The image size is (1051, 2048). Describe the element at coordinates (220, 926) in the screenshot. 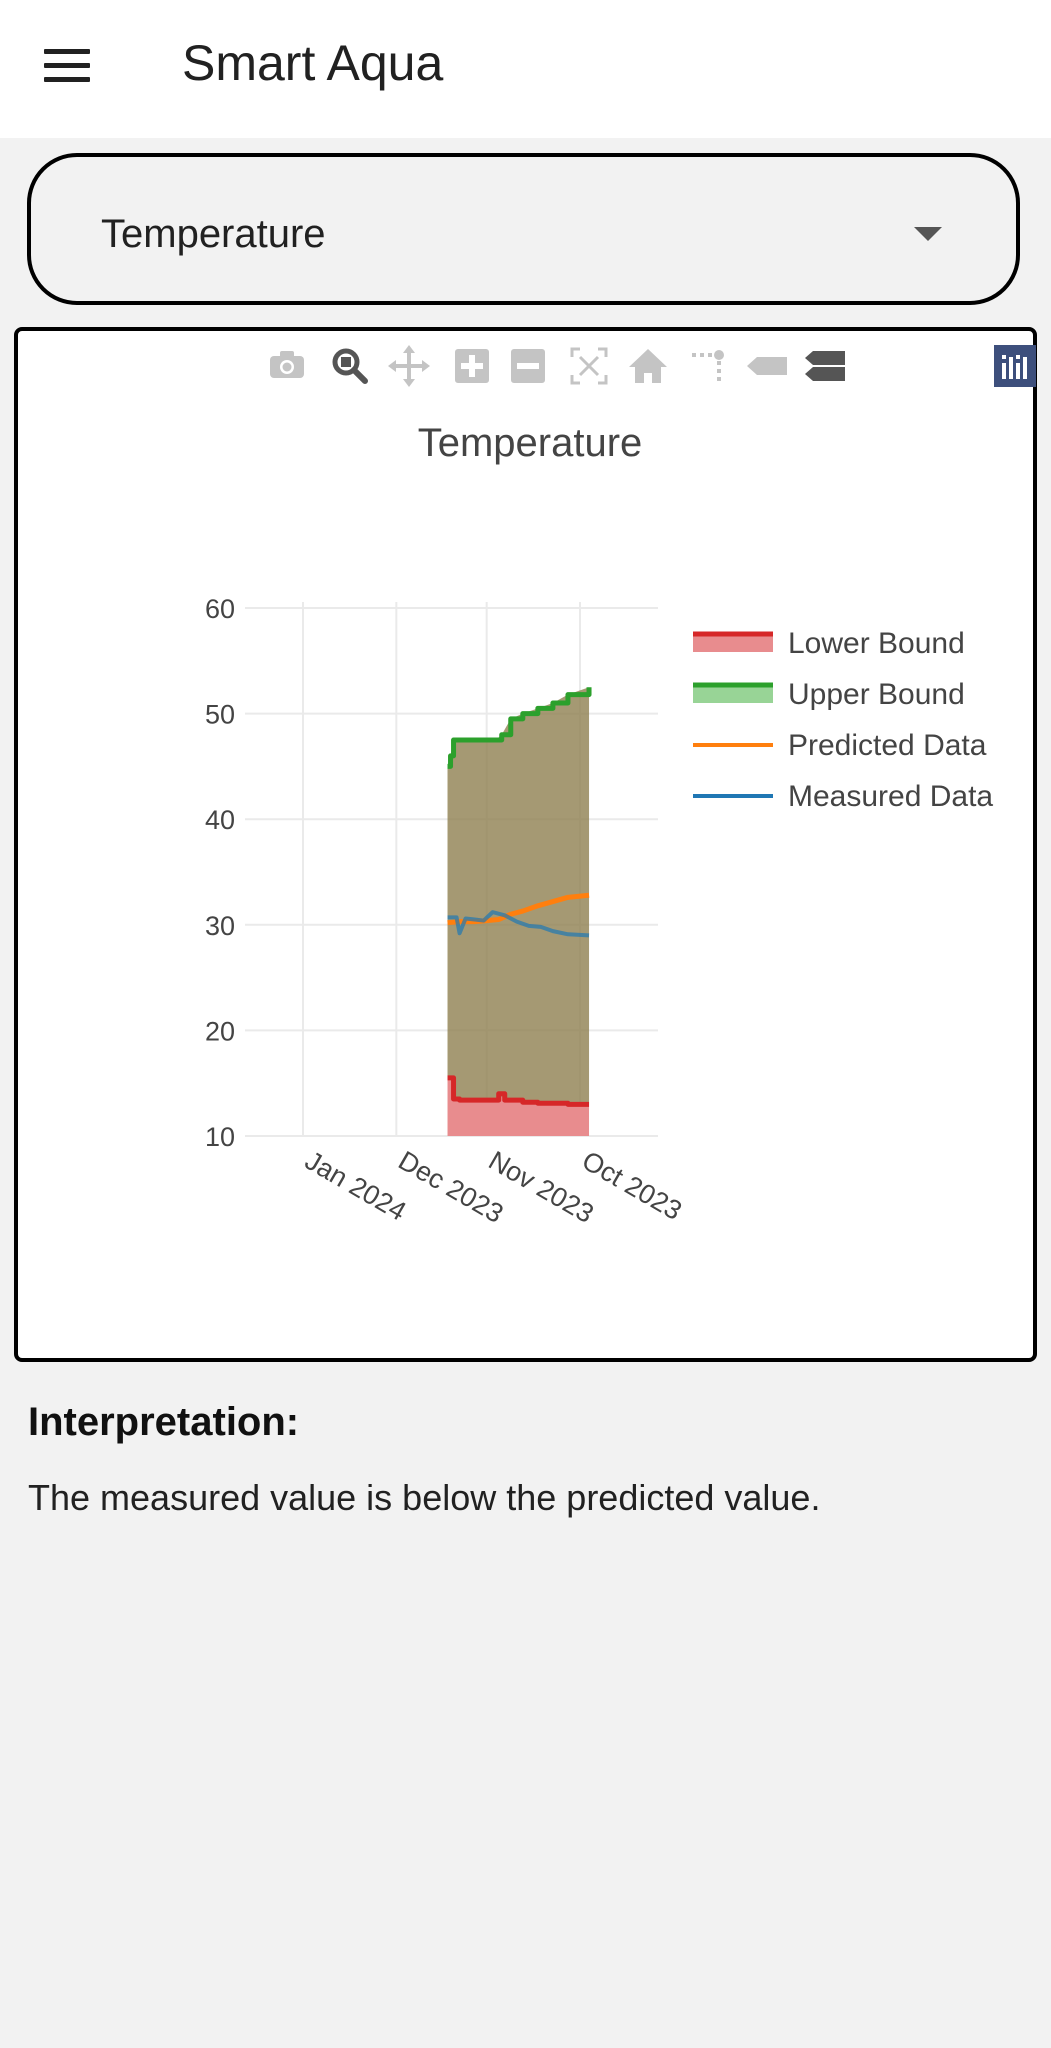

I see `y-tick-label: 30` at that location.